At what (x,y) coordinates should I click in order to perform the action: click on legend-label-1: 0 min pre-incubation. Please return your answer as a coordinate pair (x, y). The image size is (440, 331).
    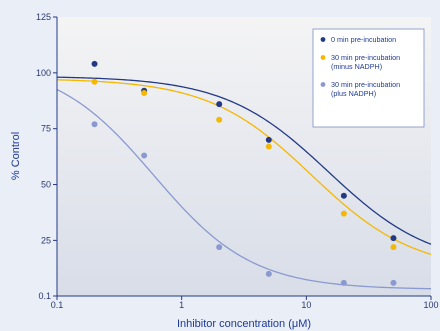
    Looking at the image, I should click on (363, 39).